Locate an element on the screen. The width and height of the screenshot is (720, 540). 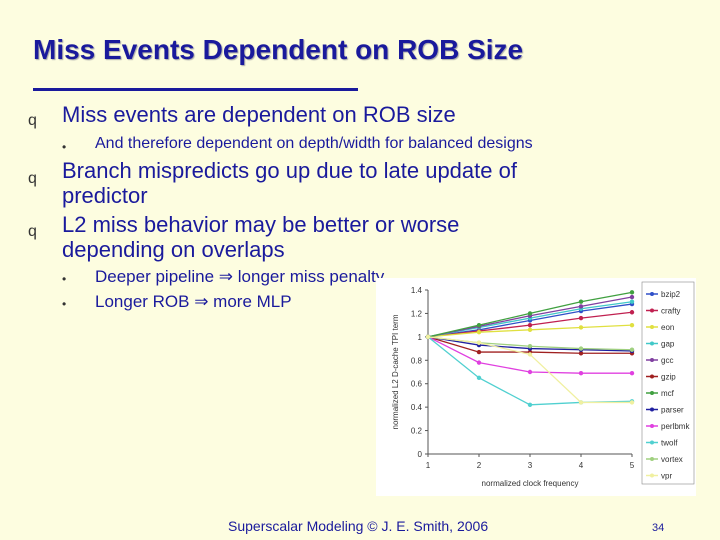
x-axis-label: normalized clock frequency is located at coordinates (530, 483).